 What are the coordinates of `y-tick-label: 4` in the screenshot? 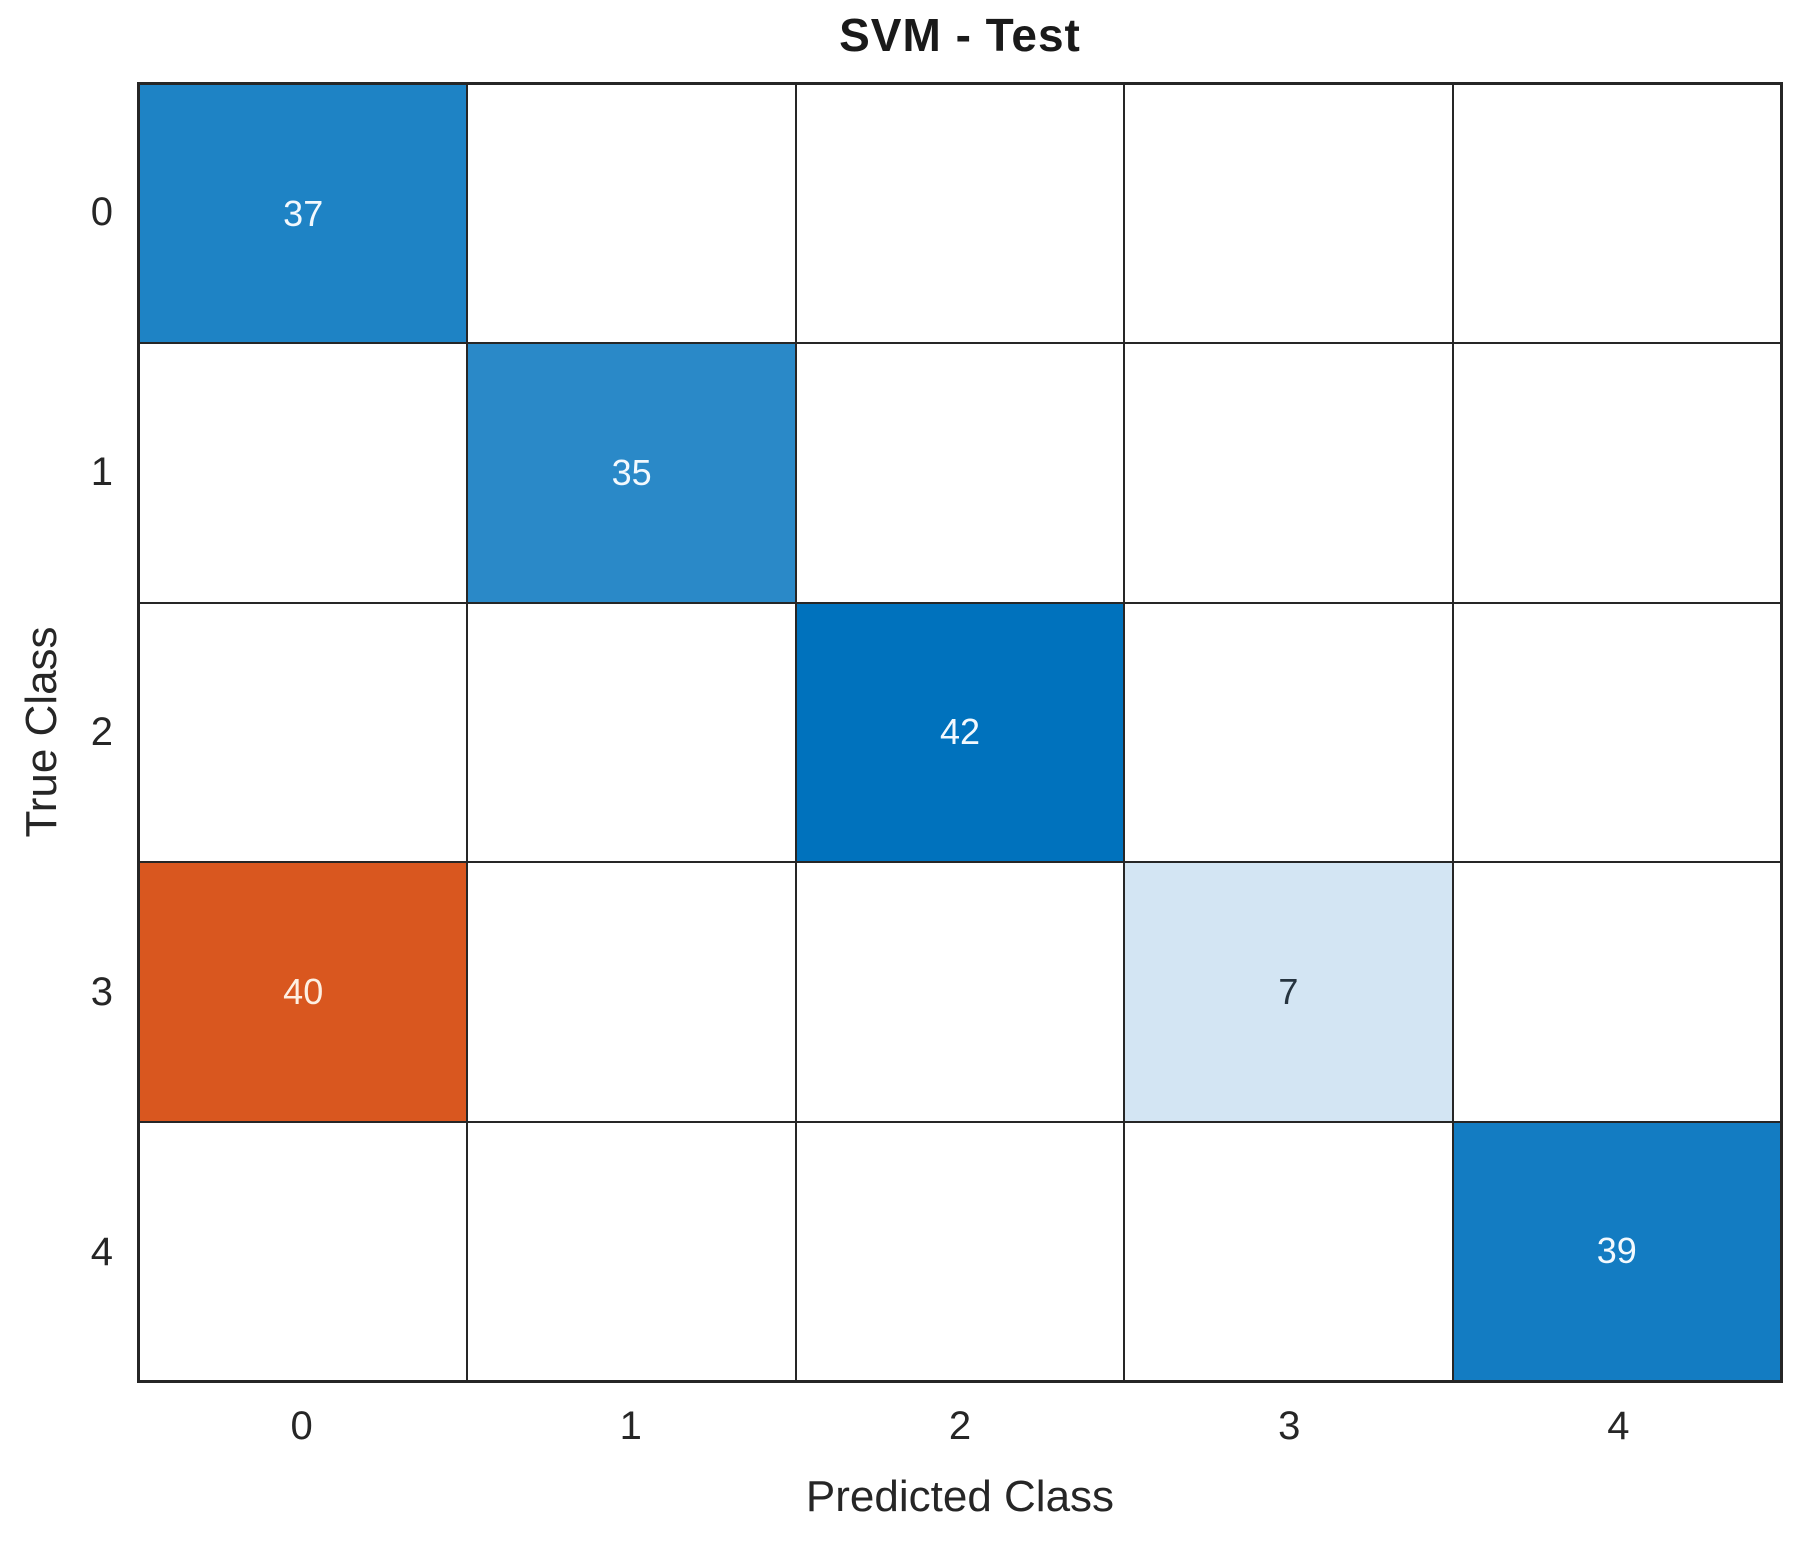 It's located at (101, 1252).